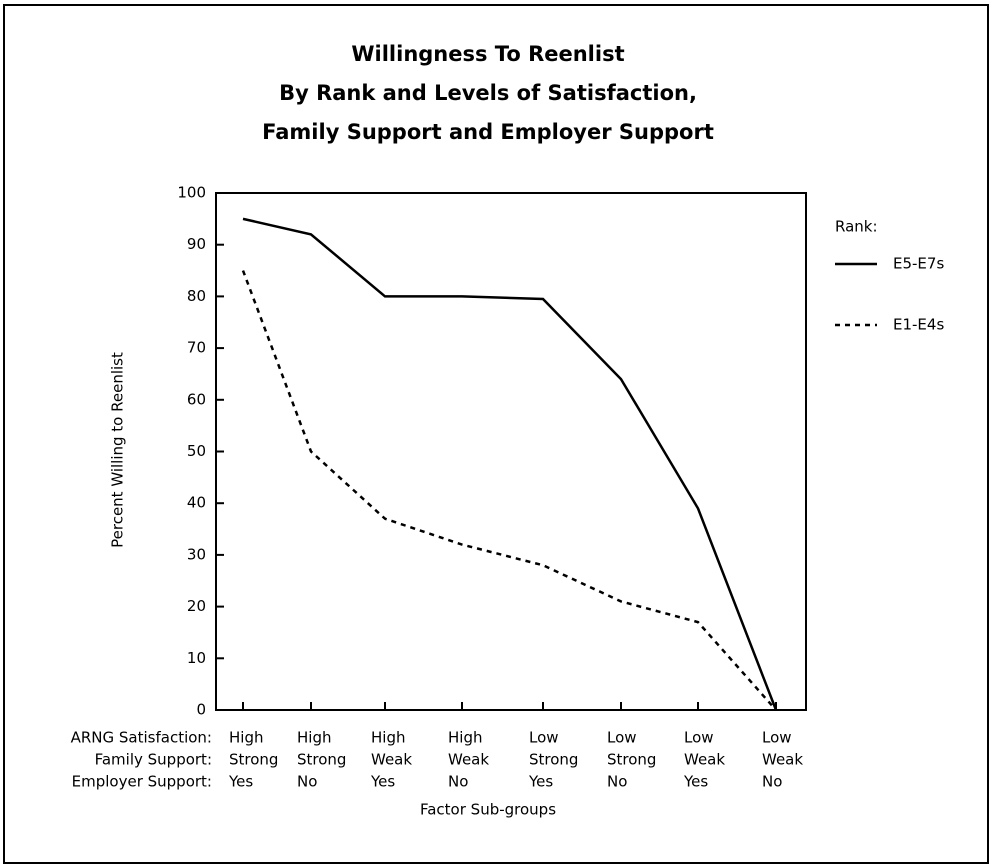 This screenshot has width=992, height=868. What do you see at coordinates (488, 810) in the screenshot?
I see `x-axis-label: Factor Sub-groups` at bounding box center [488, 810].